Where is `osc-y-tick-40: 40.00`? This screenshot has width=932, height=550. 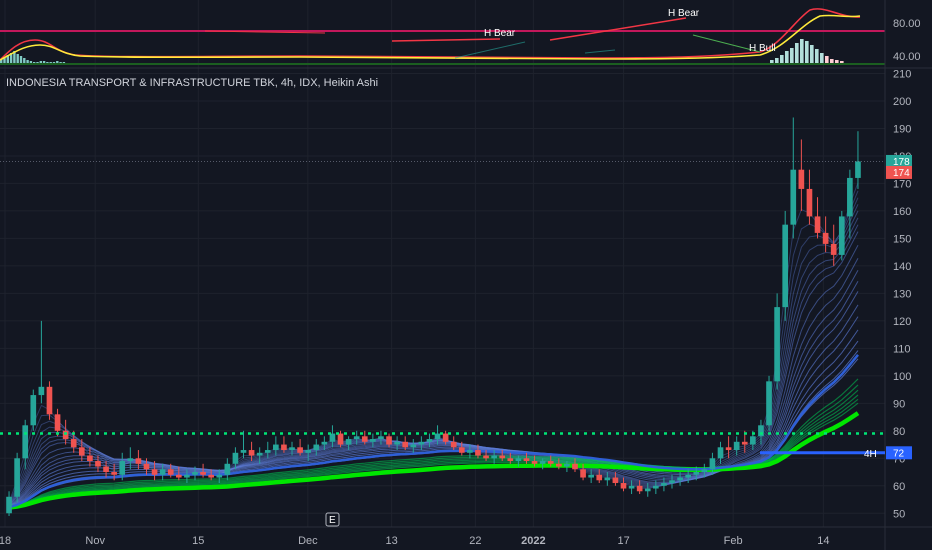 osc-y-tick-40: 40.00 is located at coordinates (907, 57).